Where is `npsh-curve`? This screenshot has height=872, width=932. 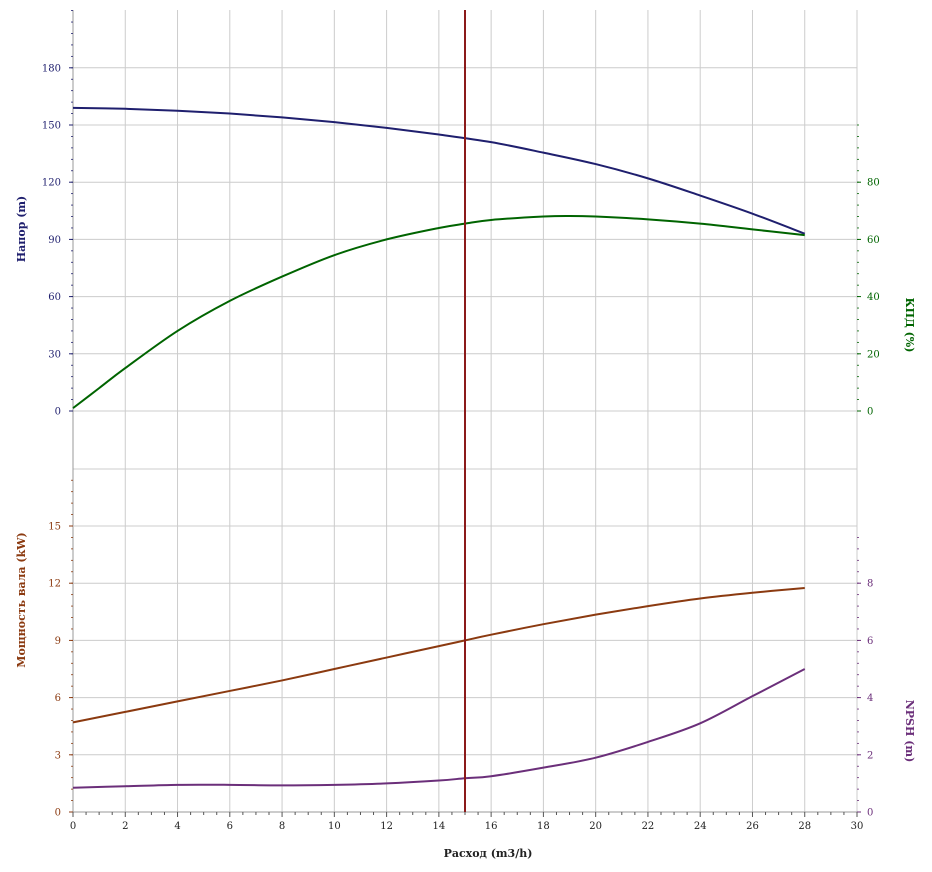
npsh-curve is located at coordinates (439, 728).